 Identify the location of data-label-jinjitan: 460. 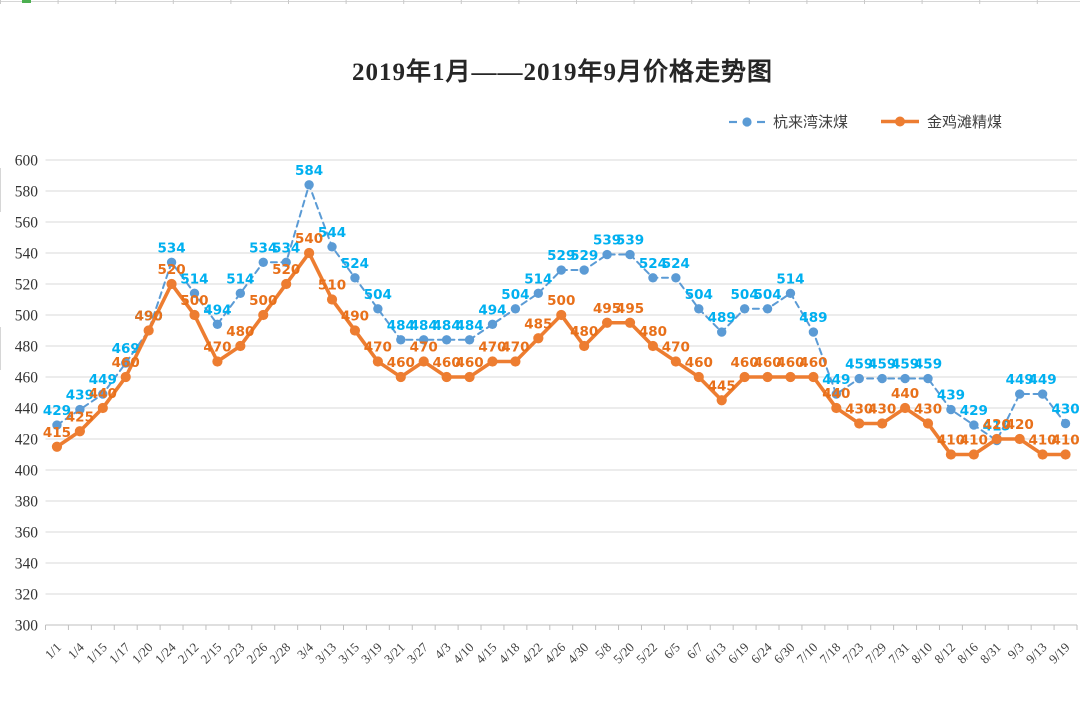
(767, 363).